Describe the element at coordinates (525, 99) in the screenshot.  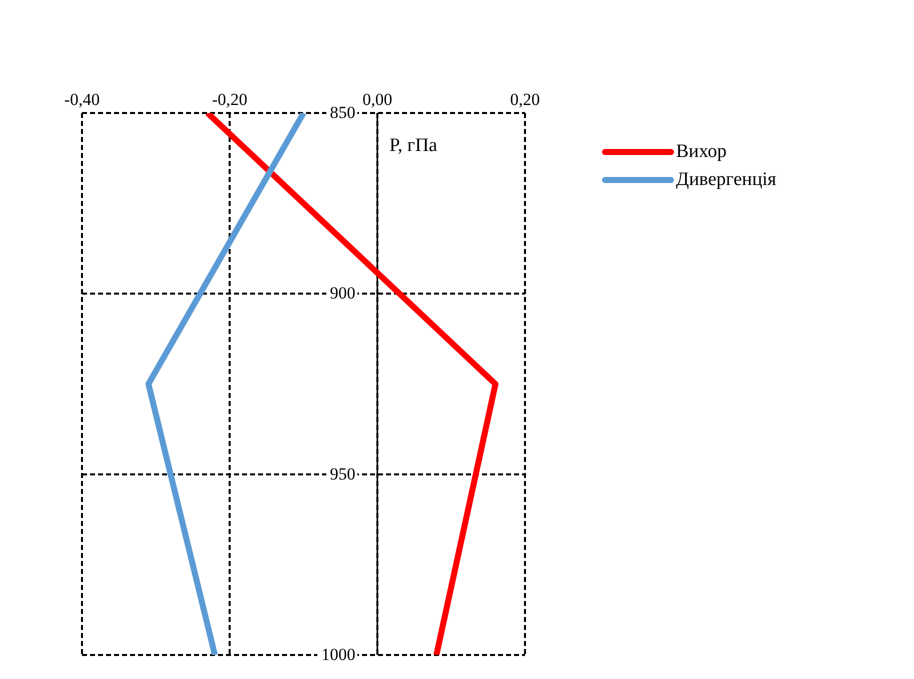
I see `x-tick-label: 0,20` at that location.